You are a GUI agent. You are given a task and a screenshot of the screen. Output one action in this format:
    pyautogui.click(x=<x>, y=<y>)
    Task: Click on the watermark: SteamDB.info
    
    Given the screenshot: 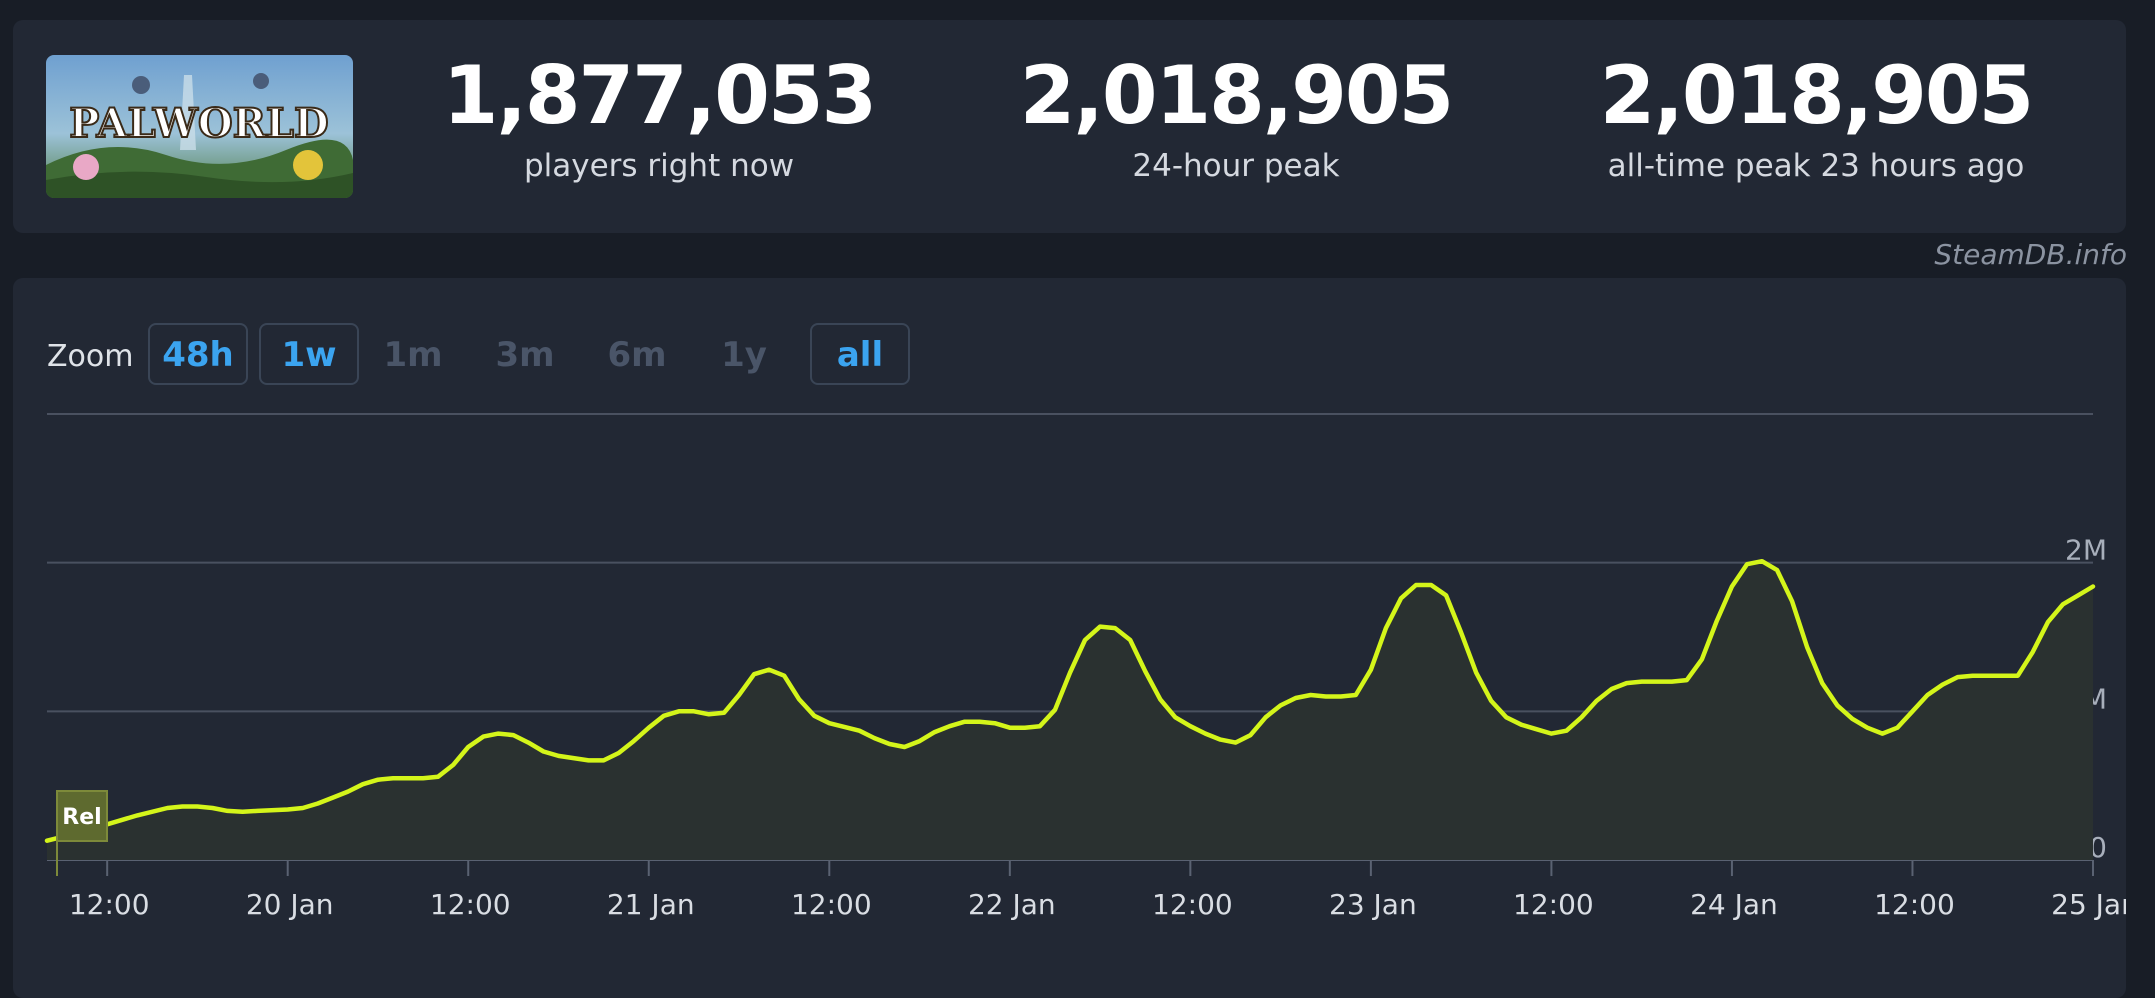 What is the action you would take?
    pyautogui.click(x=2030, y=254)
    